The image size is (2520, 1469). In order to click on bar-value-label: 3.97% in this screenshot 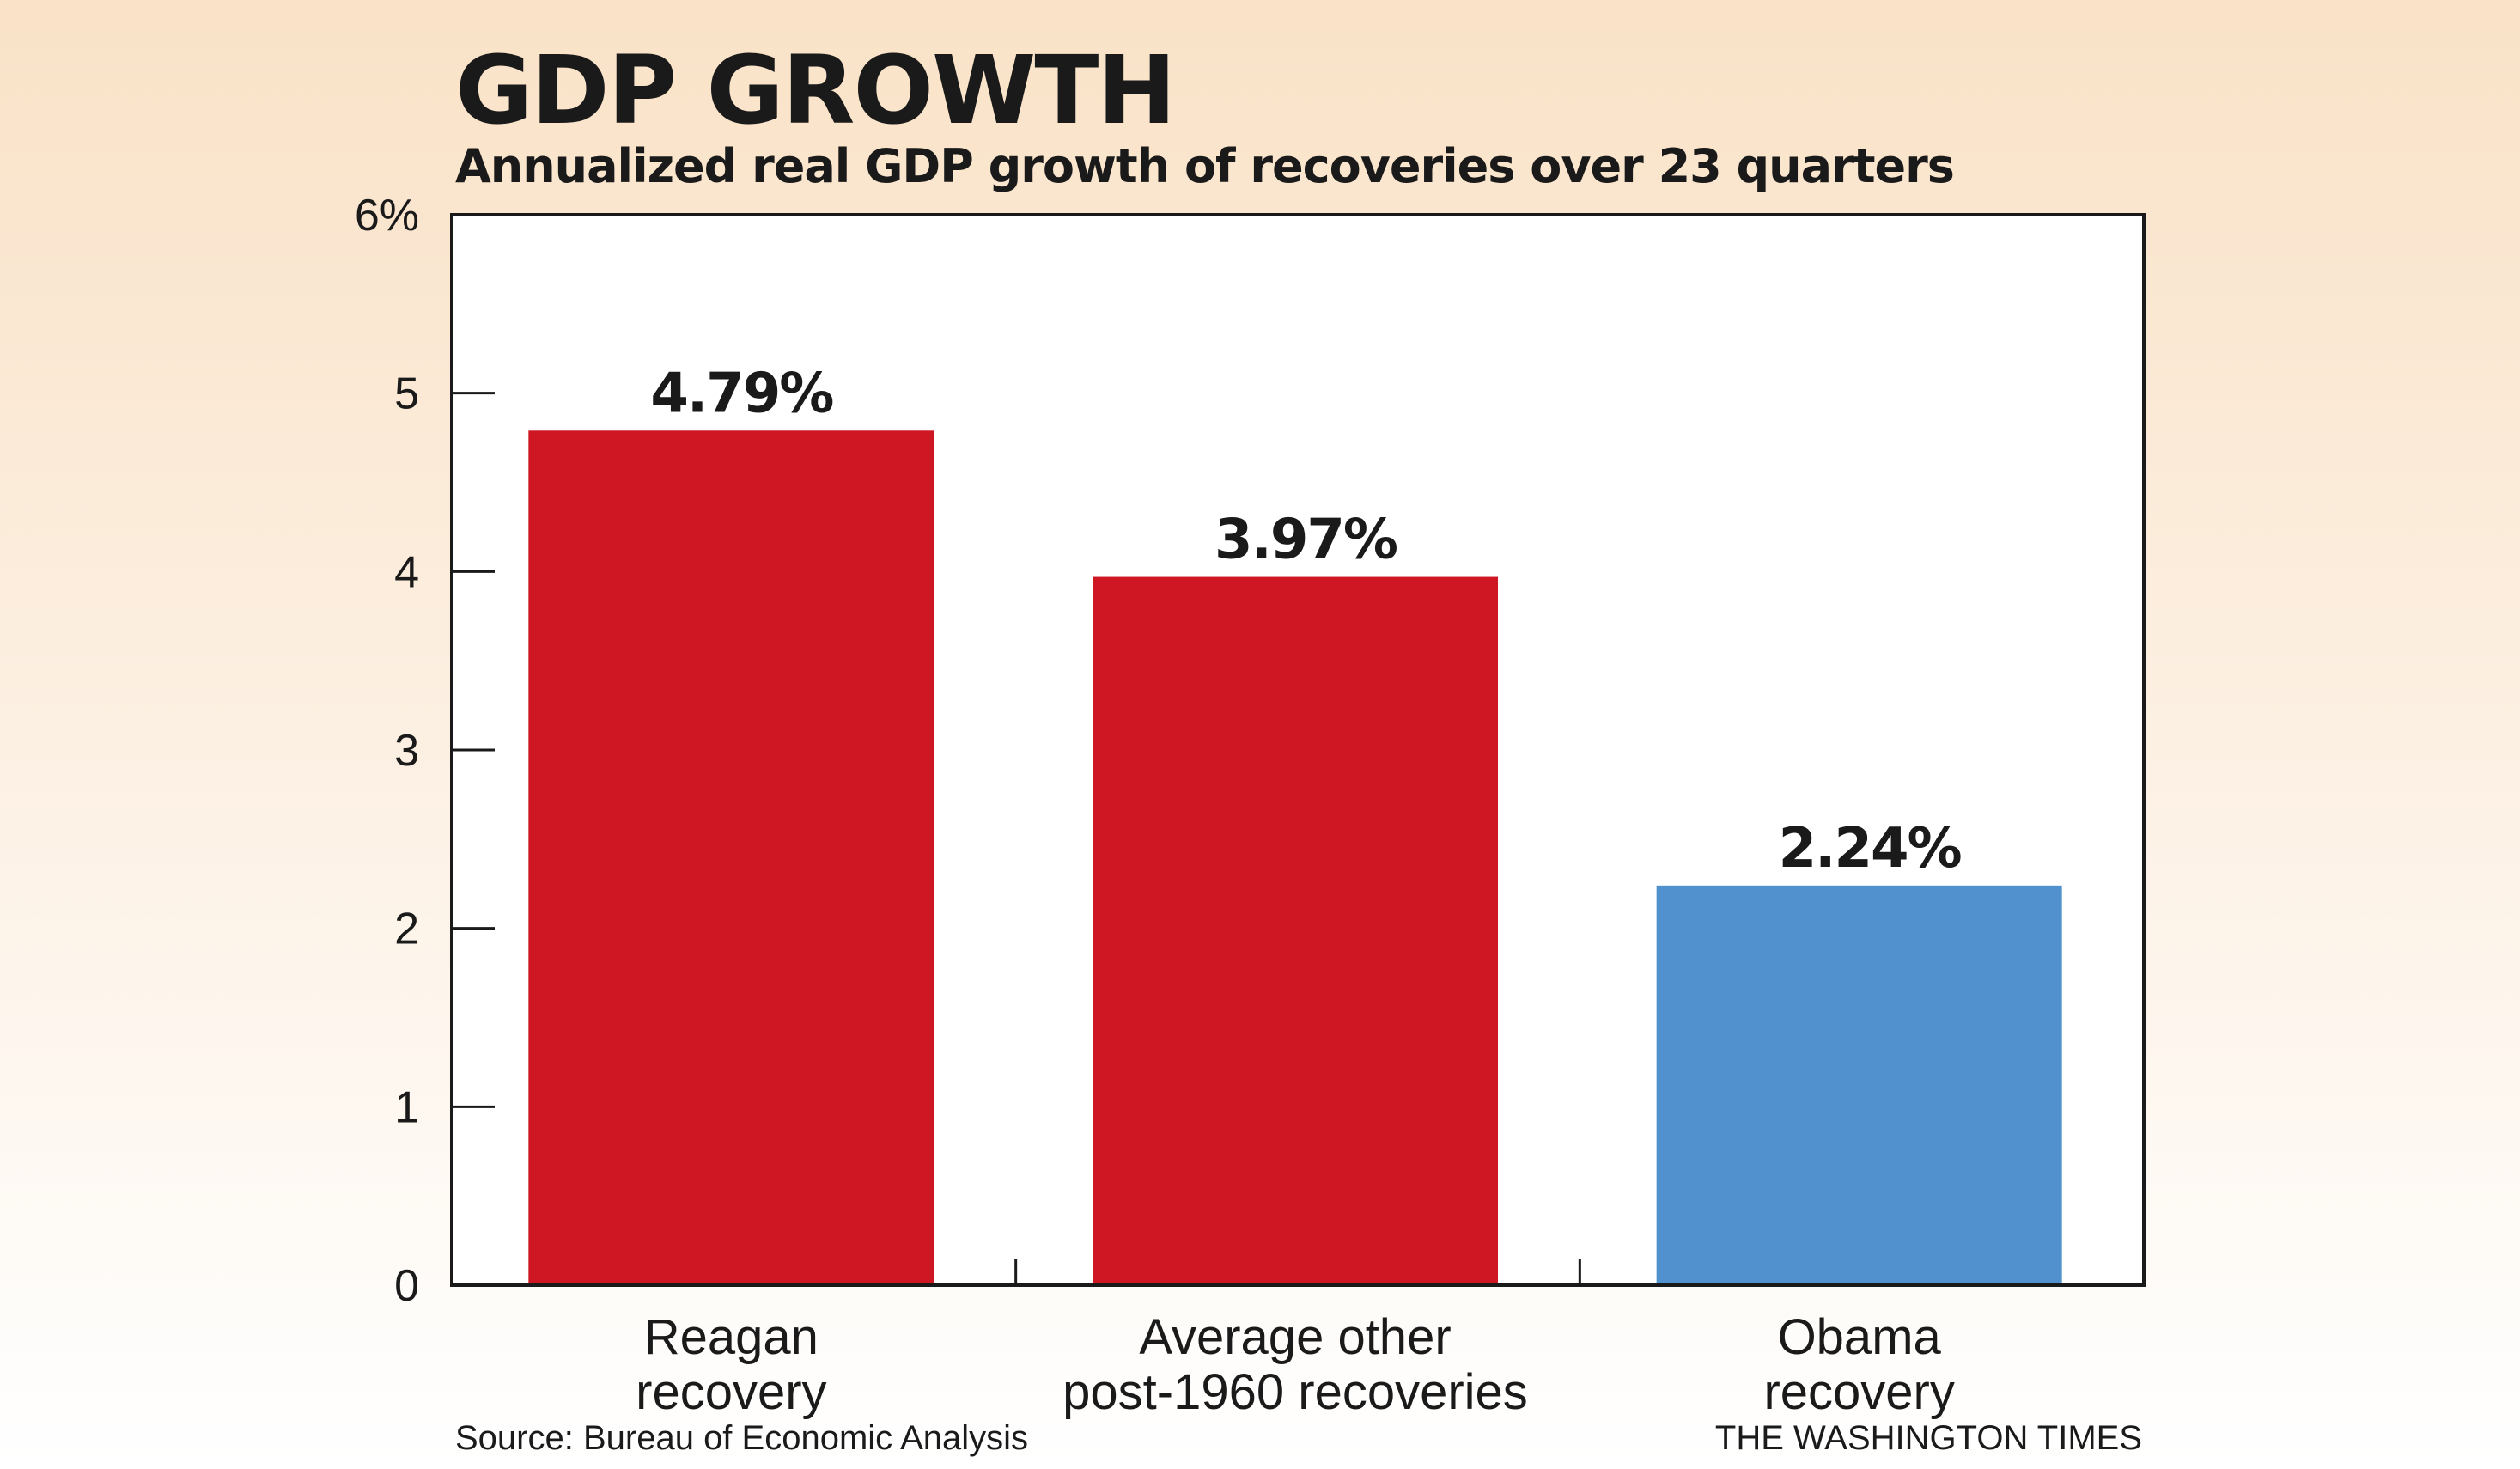, I will do `click(1306, 540)`.